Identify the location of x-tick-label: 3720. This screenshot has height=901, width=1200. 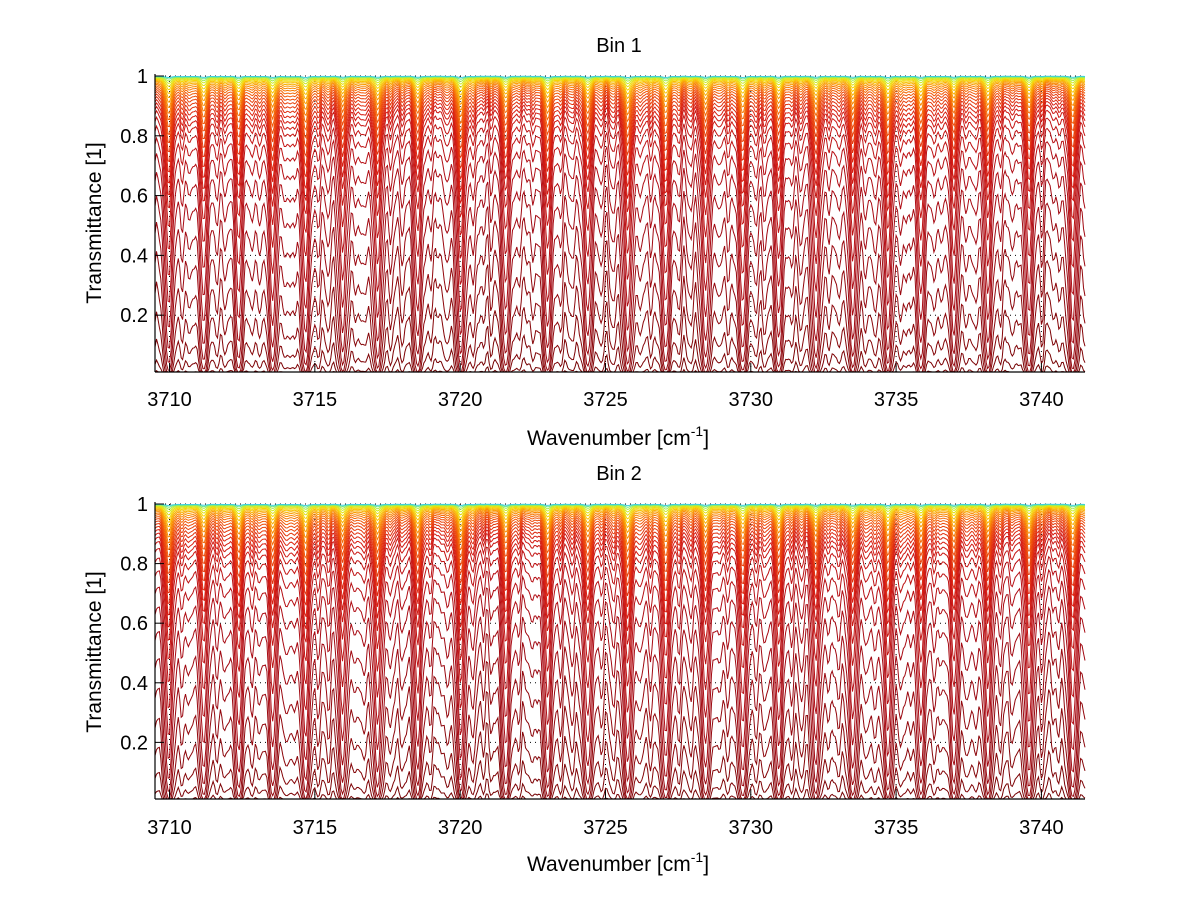
(460, 828).